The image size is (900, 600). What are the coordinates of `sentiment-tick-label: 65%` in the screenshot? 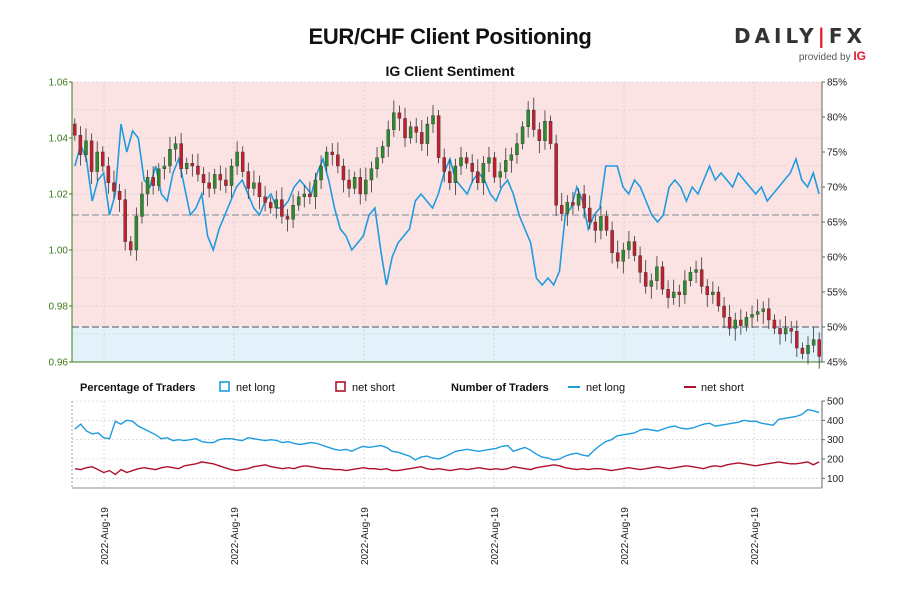 It's located at (837, 223).